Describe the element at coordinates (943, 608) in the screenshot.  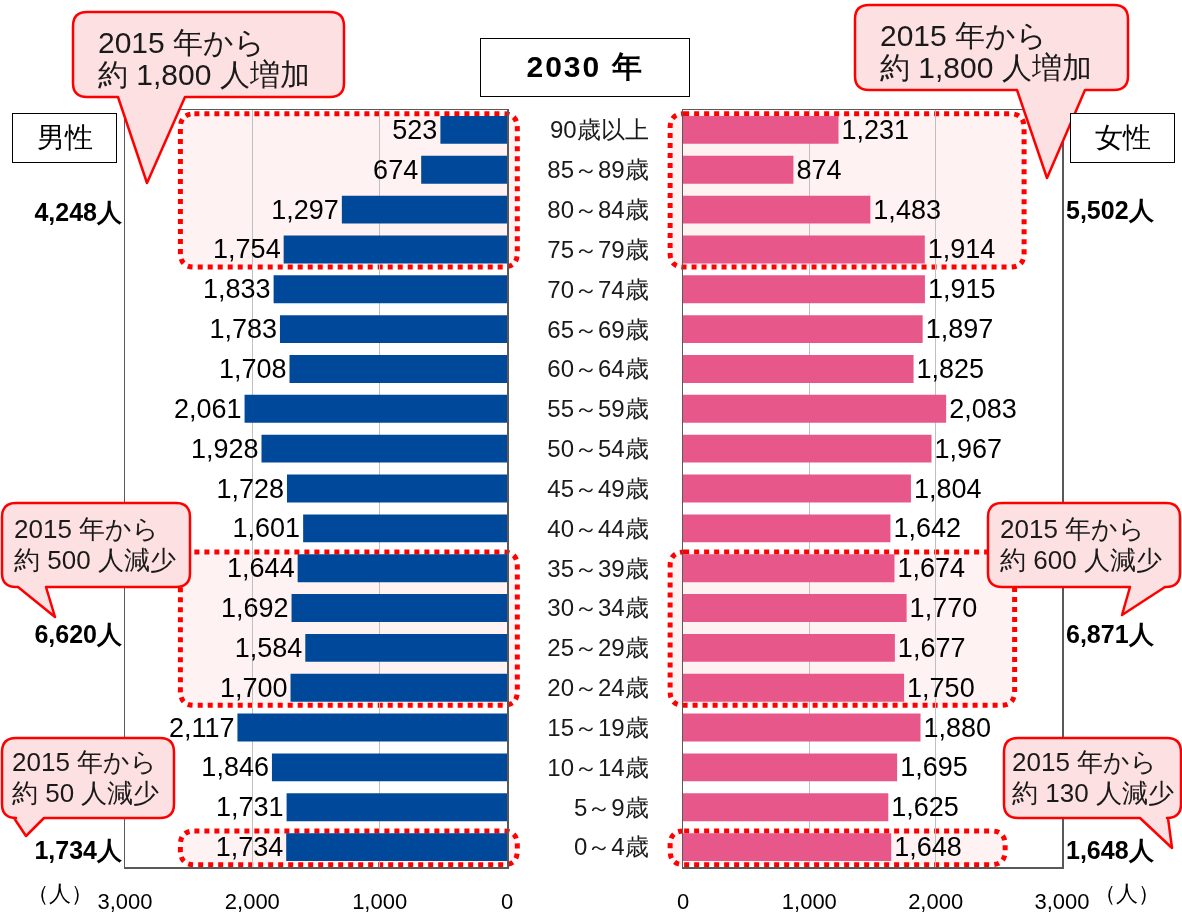
I see `data-label: 1,770` at that location.